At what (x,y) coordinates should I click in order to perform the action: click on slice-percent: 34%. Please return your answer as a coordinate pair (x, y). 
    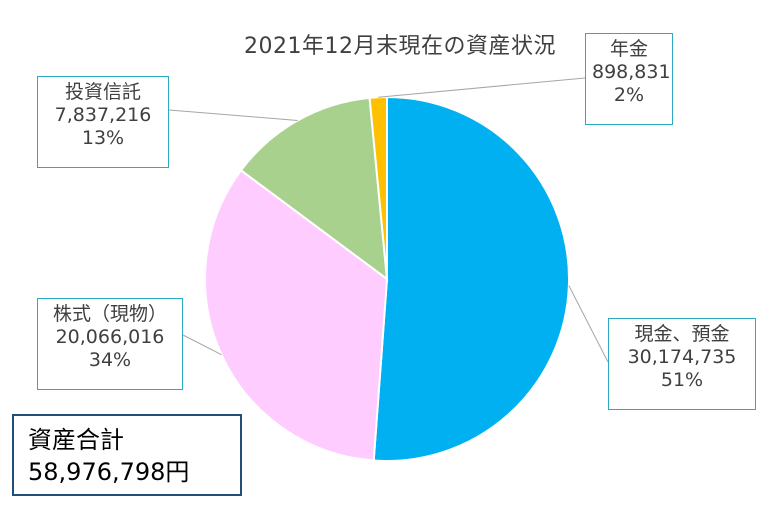
    Looking at the image, I should click on (110, 360).